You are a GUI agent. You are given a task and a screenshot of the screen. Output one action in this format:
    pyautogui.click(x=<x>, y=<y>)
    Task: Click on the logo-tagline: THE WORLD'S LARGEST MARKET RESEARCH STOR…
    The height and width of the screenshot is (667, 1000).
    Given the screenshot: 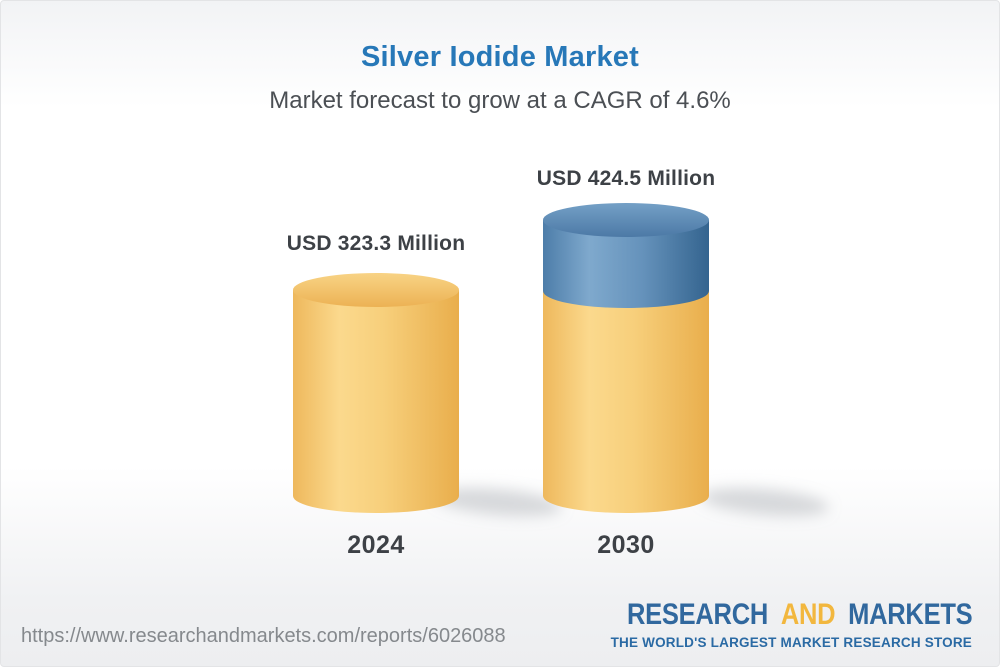 What is the action you would take?
    pyautogui.click(x=791, y=642)
    